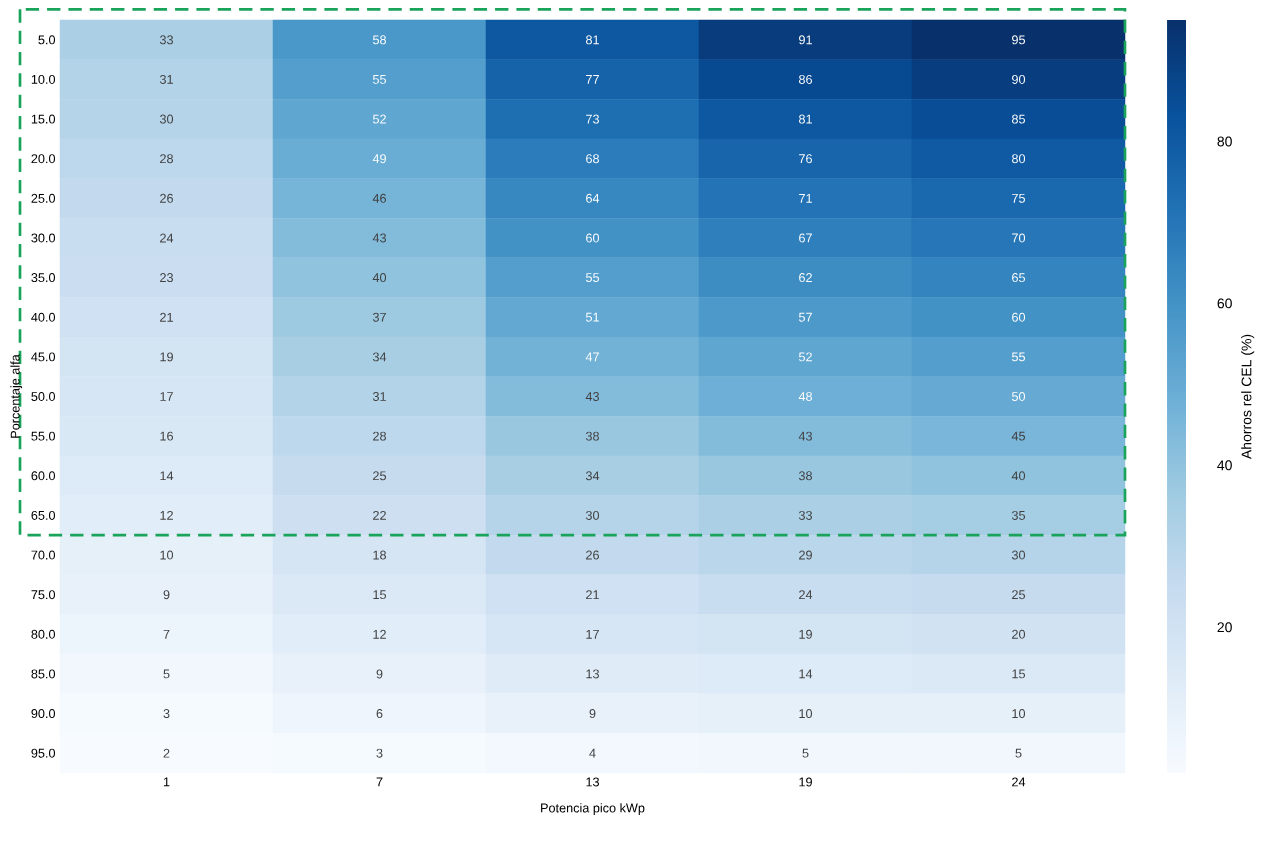  Describe the element at coordinates (43, 436) in the screenshot. I see `y-tick-label: 55.0` at that location.